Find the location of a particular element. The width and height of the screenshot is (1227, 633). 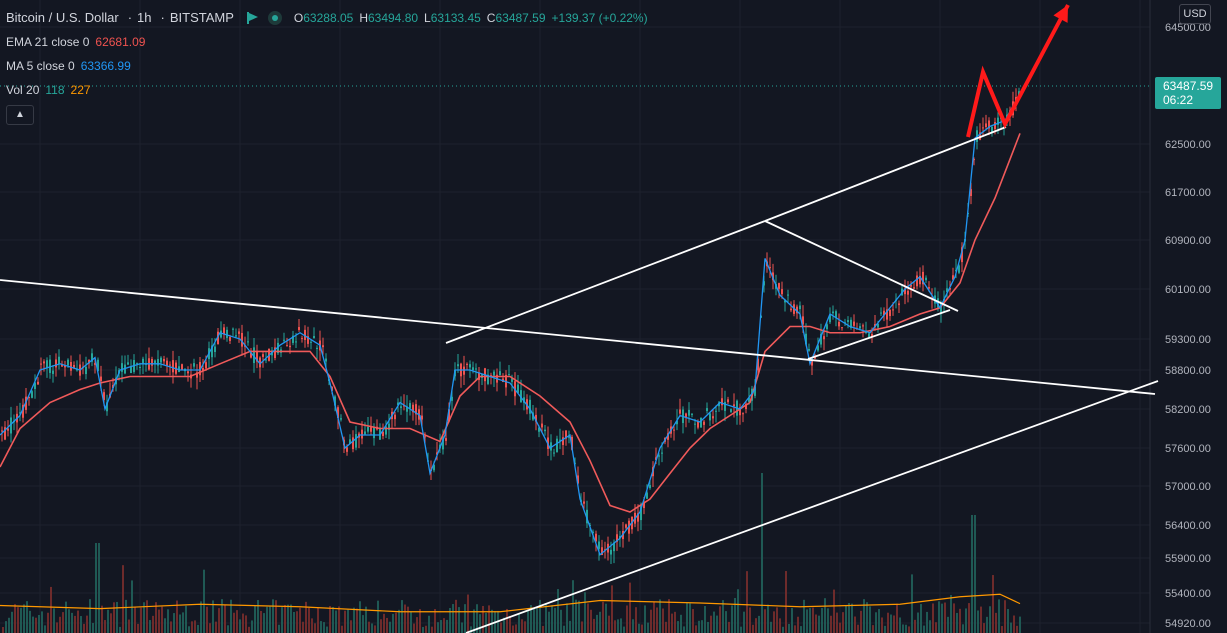

ma-legend-row: MA 5 close 0 63366.99 is located at coordinates (327, 66).